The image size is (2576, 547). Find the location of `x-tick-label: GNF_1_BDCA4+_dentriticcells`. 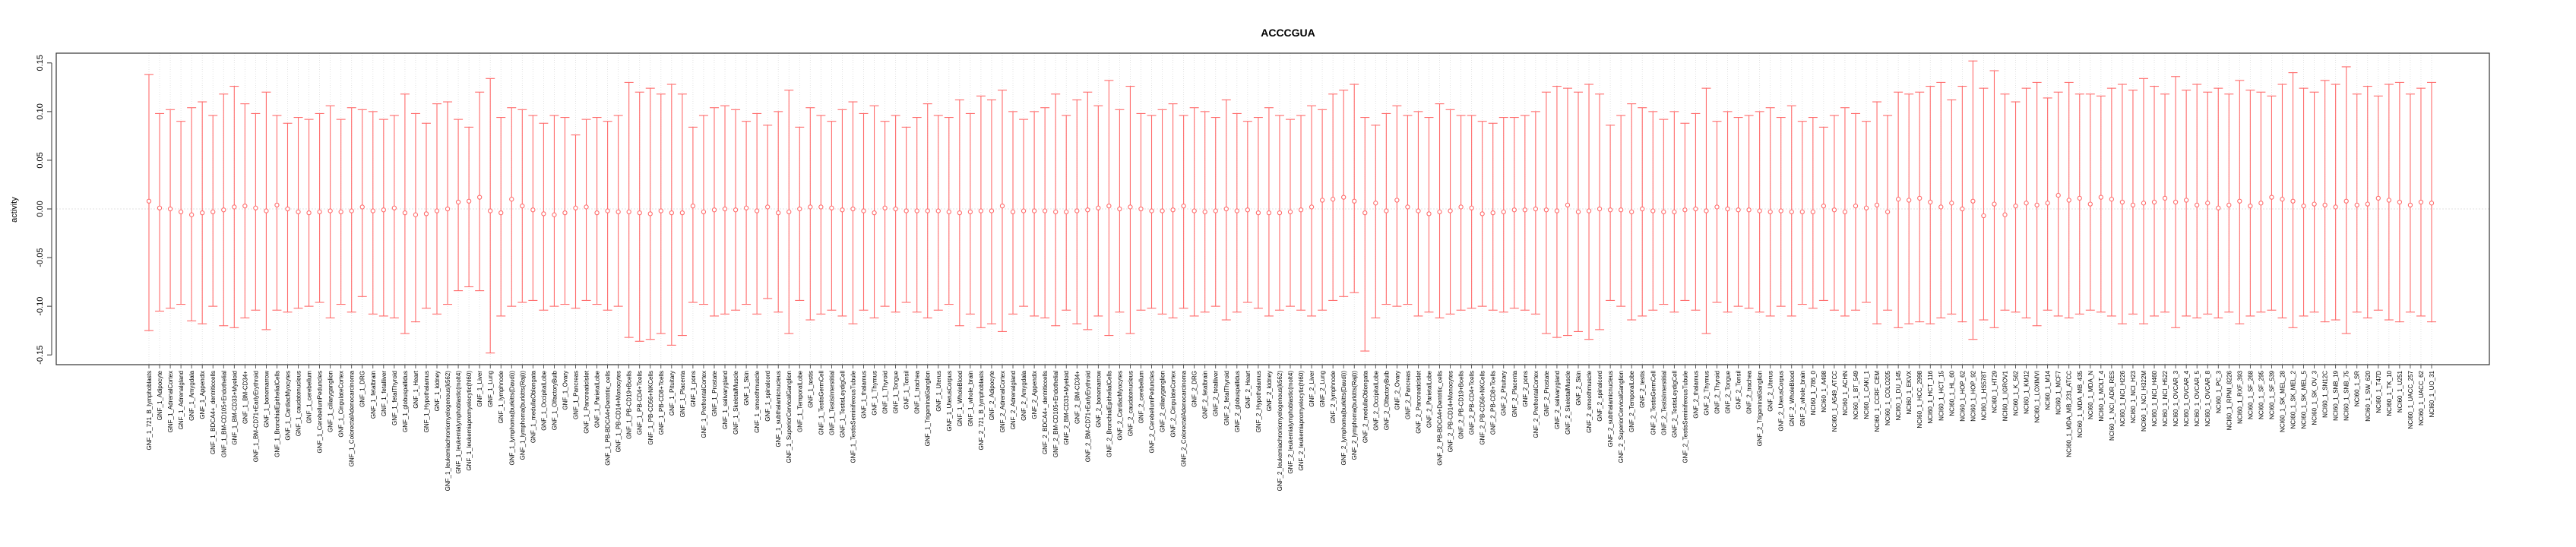

x-tick-label: GNF_1_BDCA4+_dentriticcells is located at coordinates (213, 412).